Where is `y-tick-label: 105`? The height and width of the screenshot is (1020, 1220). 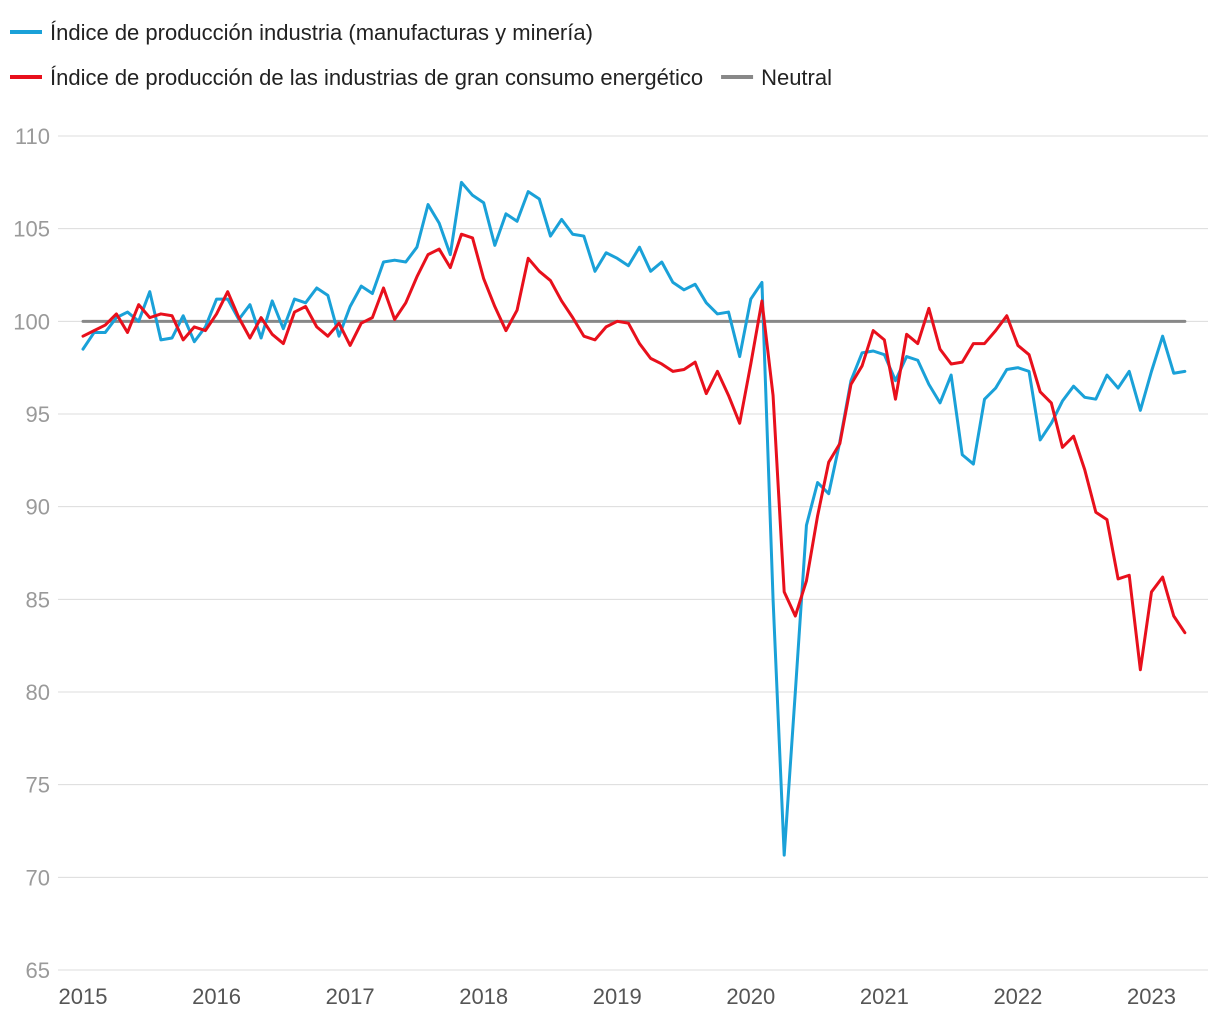 y-tick-label: 105 is located at coordinates (31, 229).